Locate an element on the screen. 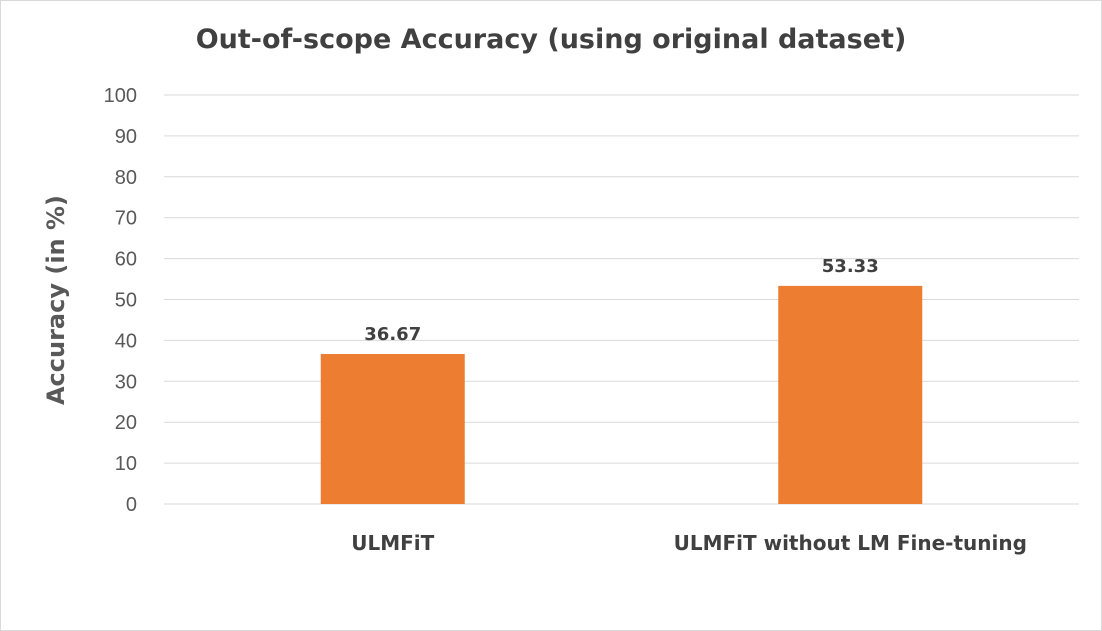 This screenshot has height=631, width=1102. y-tick-label: 0 is located at coordinates (131, 505).